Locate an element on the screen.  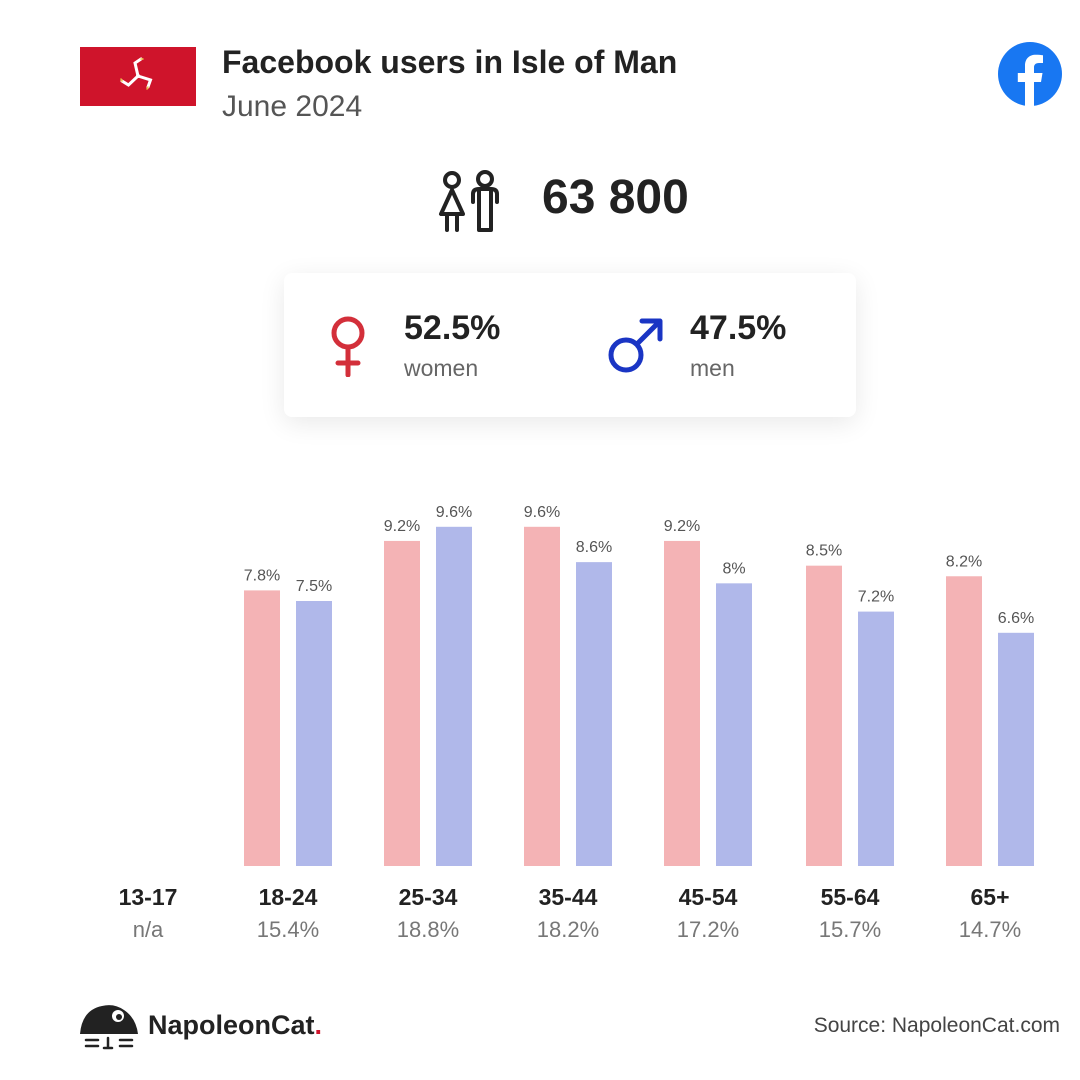
female-symbol-icon is located at coordinates (348, 346).